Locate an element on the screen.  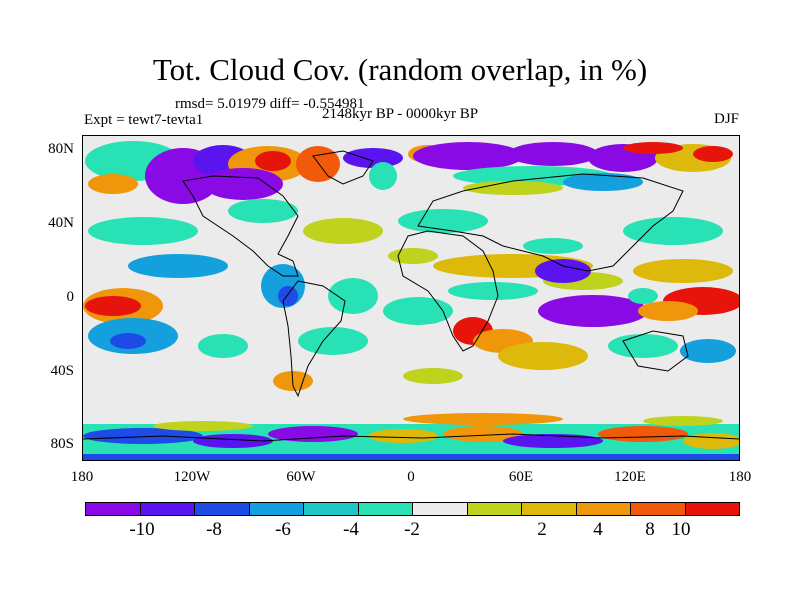
map-title: Tot. Cloud Cov. (random overlap, in %) is located at coordinates (400, 69).